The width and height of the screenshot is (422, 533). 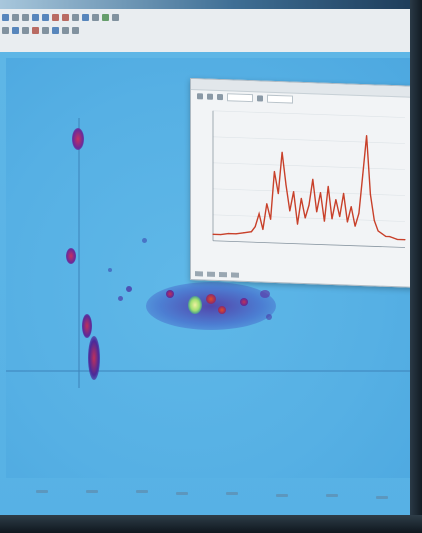 What do you see at coordinates (40, 32) in the screenshot?
I see `secondary-toolbar` at bounding box center [40, 32].